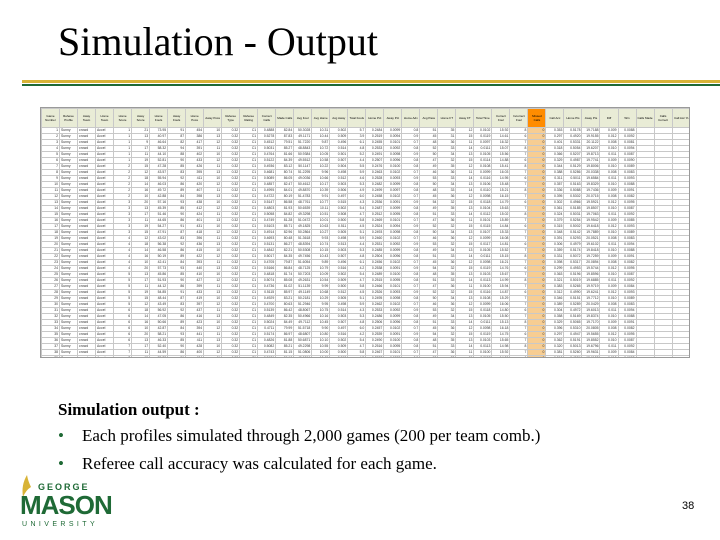  Describe the element at coordinates (303, 356) in the screenshot. I see `table-cell: 49.0816` at that location.